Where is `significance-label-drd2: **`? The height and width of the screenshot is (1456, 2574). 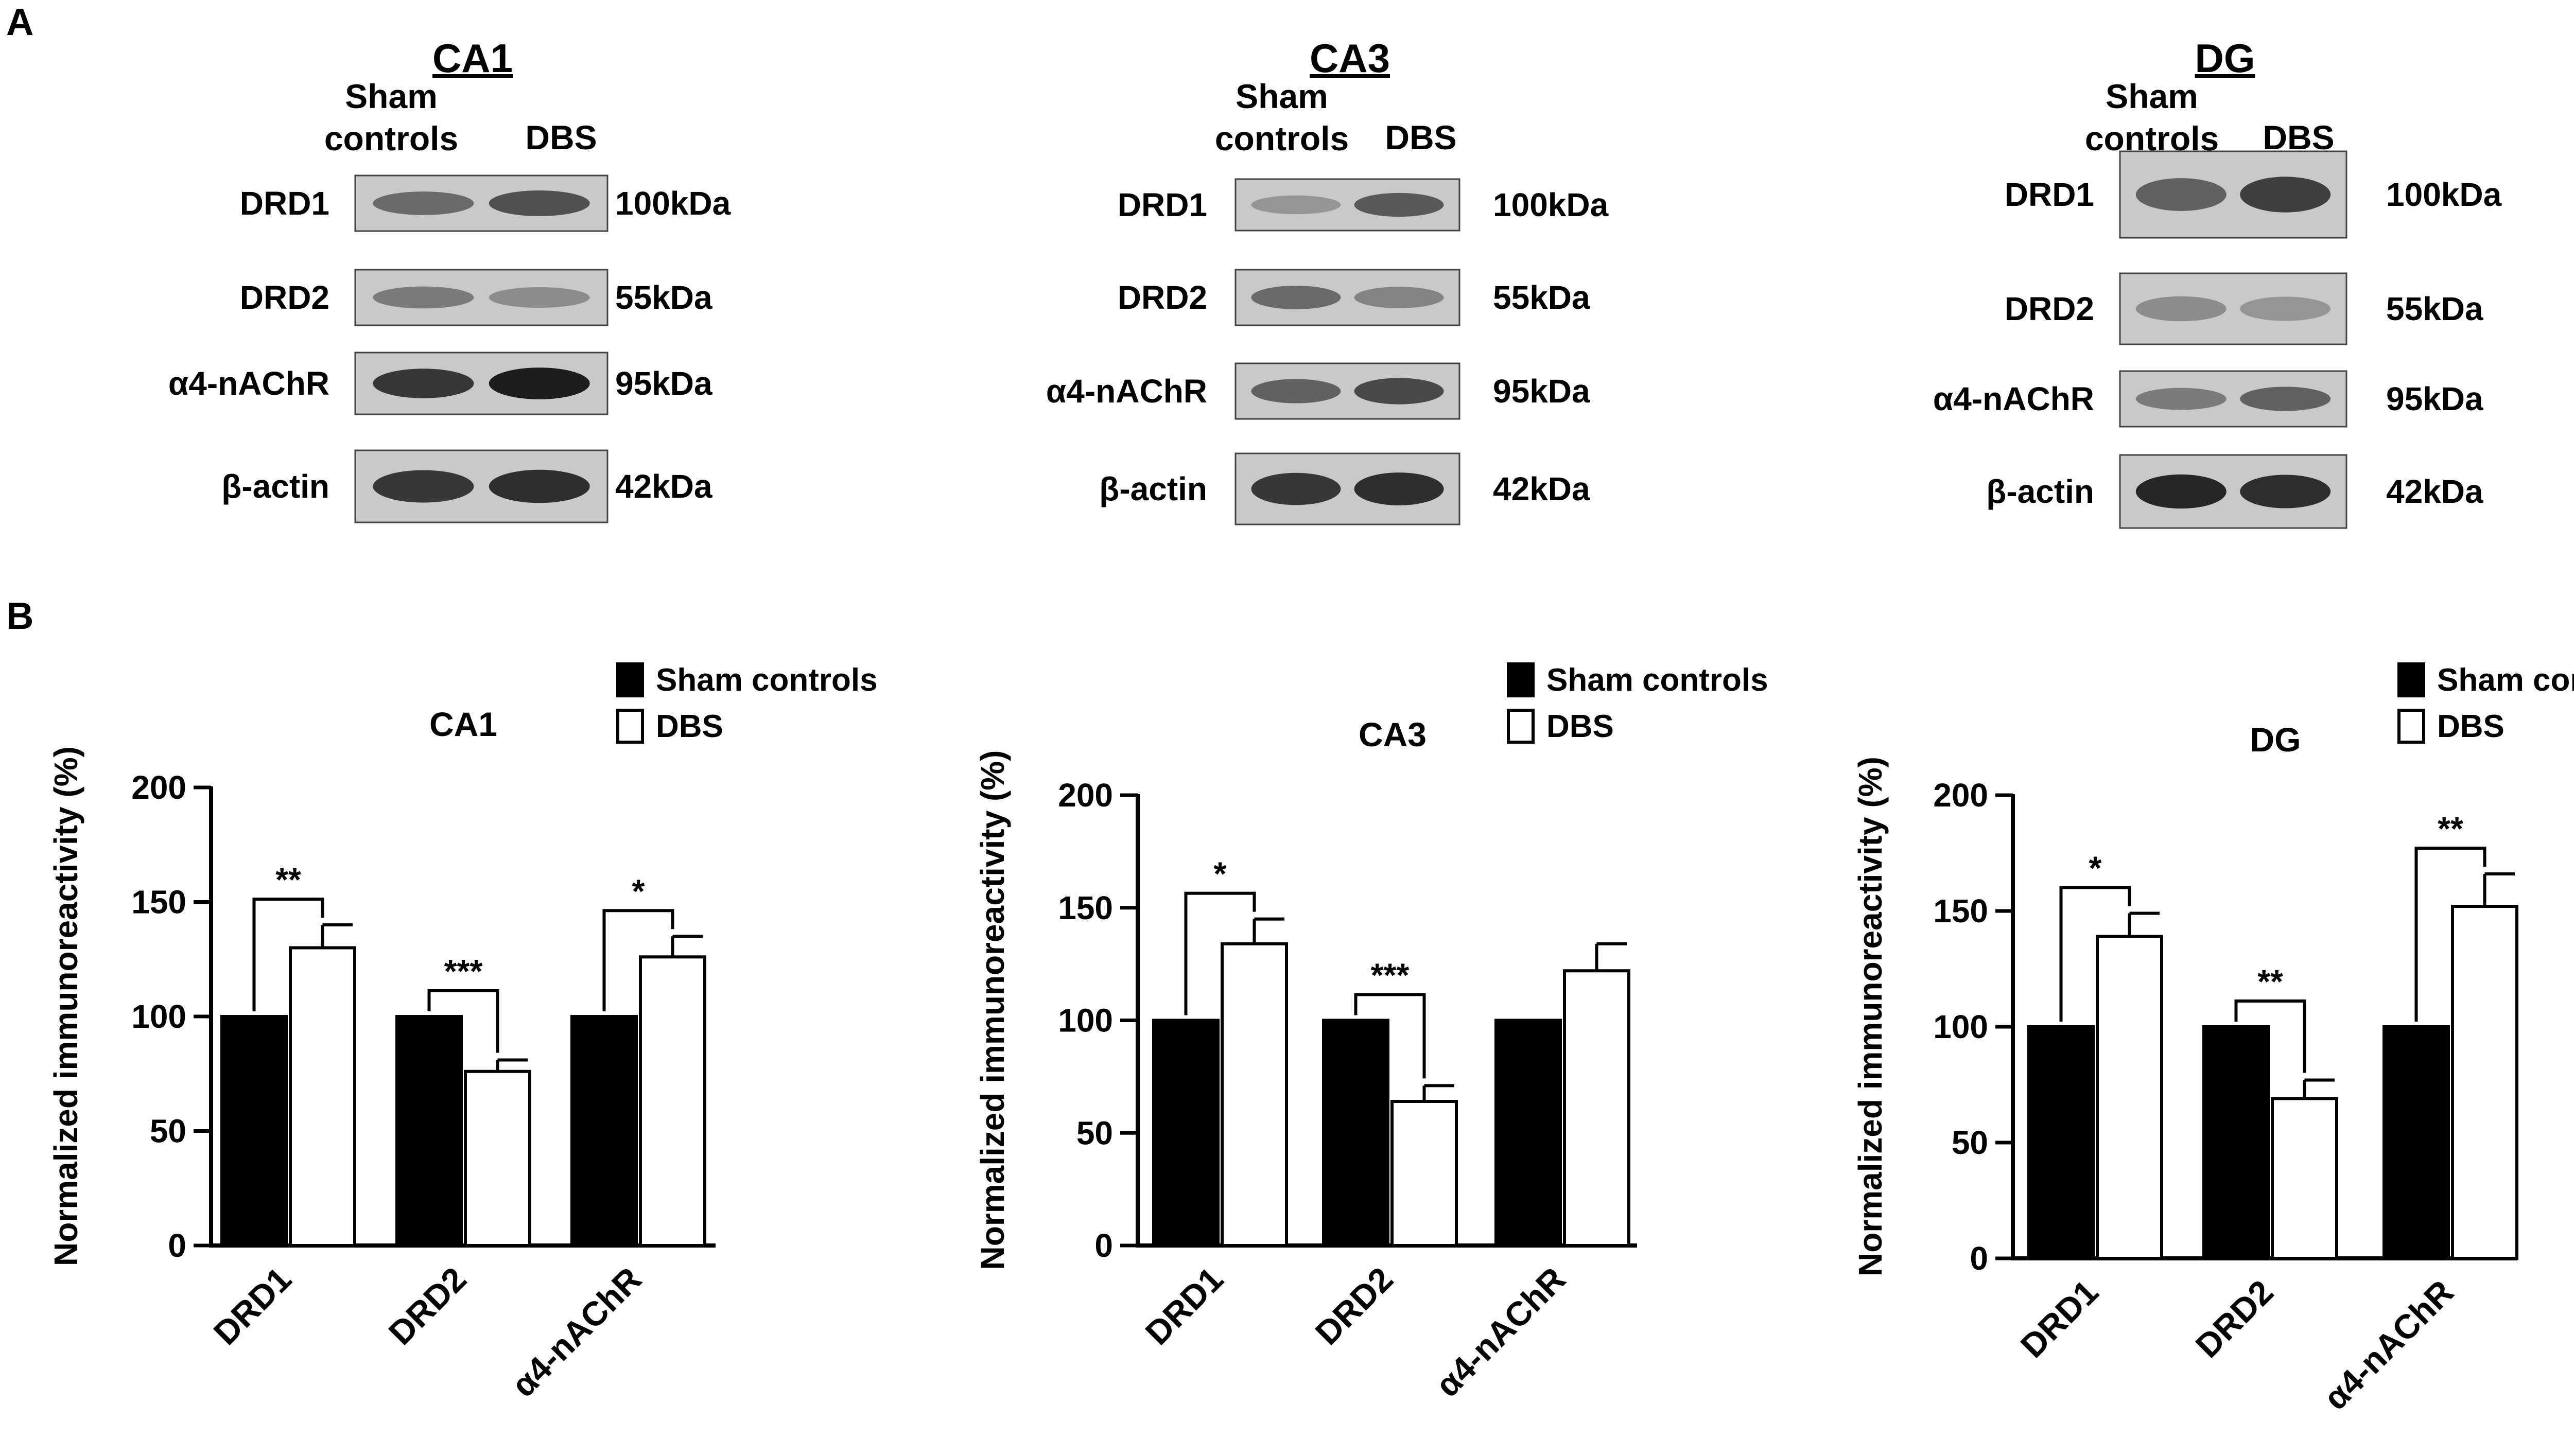
significance-label-drd2: ** is located at coordinates (2270, 981).